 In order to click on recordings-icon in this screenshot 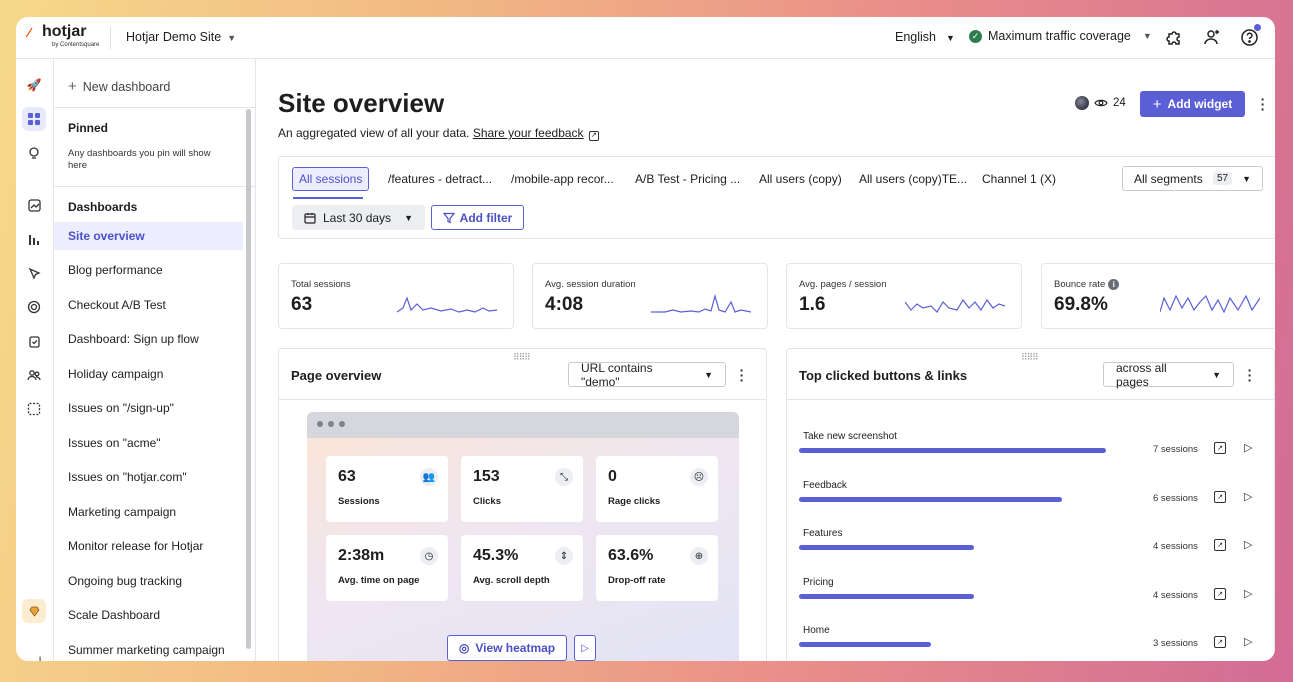, I will do `click(34, 273)`.